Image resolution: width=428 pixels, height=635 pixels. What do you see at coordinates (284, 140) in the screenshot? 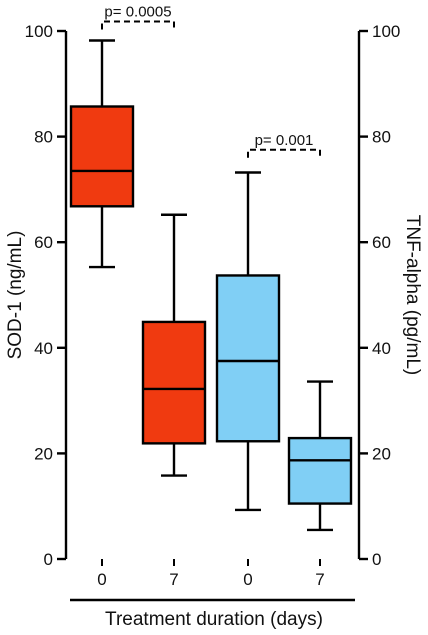
I see `p-value-label: p= 0.001` at bounding box center [284, 140].